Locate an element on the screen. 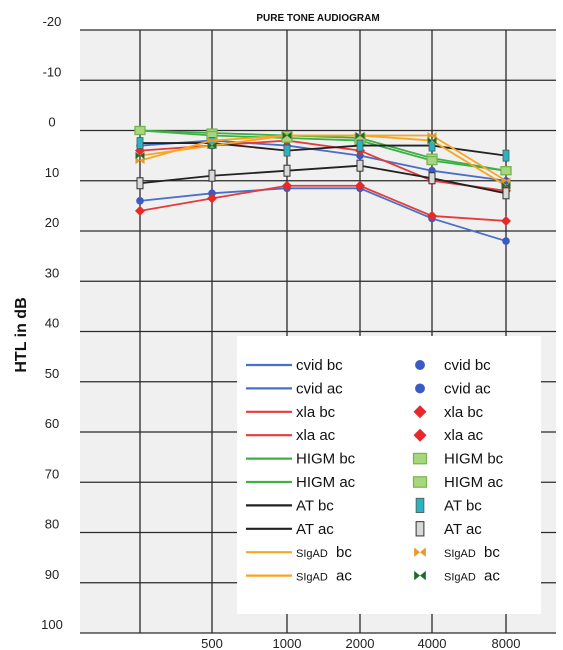 Image resolution: width=563 pixels, height=650 pixels. series-sigad-ac is located at coordinates (323, 160).